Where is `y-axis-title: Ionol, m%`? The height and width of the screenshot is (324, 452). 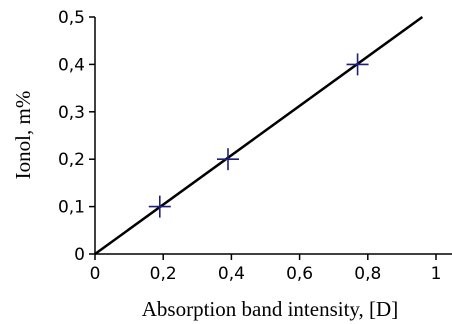 y-axis-title: Ionol, m% is located at coordinates (23, 135).